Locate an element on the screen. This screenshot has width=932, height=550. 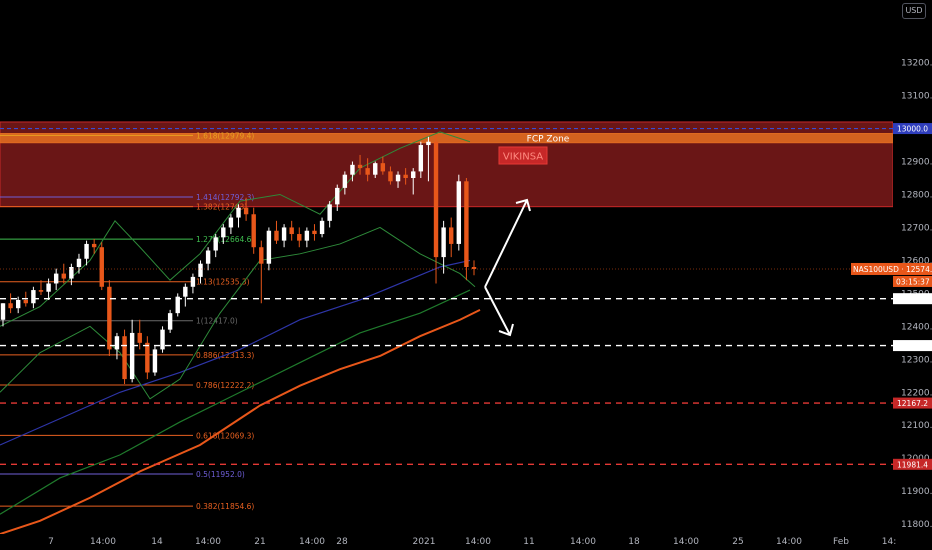
line-price-tag: 11981.4 is located at coordinates (912, 464).